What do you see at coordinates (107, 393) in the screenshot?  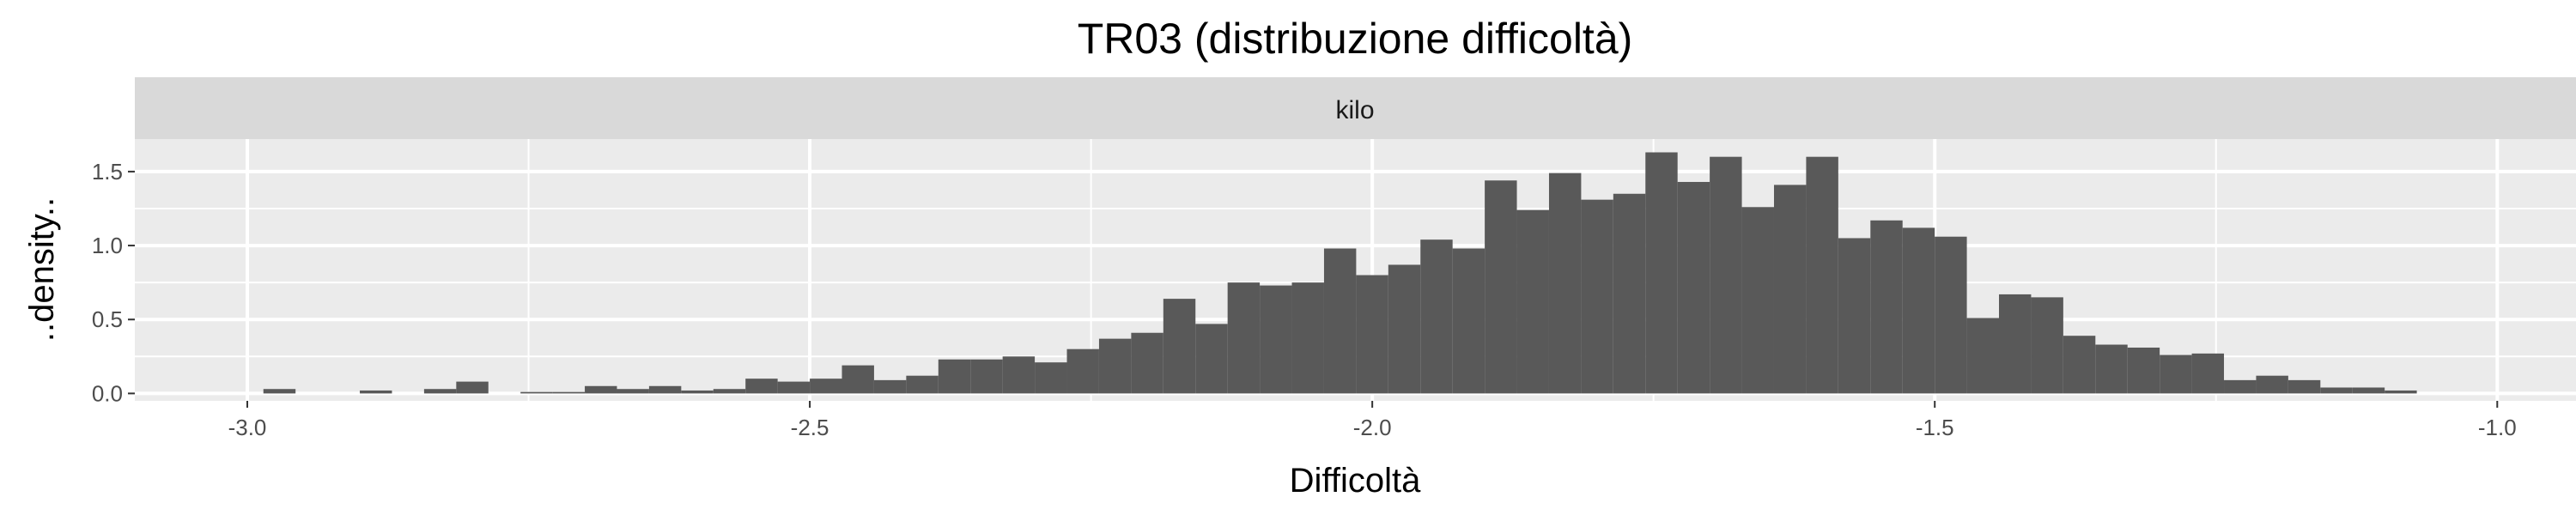 I see `y-tick-label: 0.0` at bounding box center [107, 393].